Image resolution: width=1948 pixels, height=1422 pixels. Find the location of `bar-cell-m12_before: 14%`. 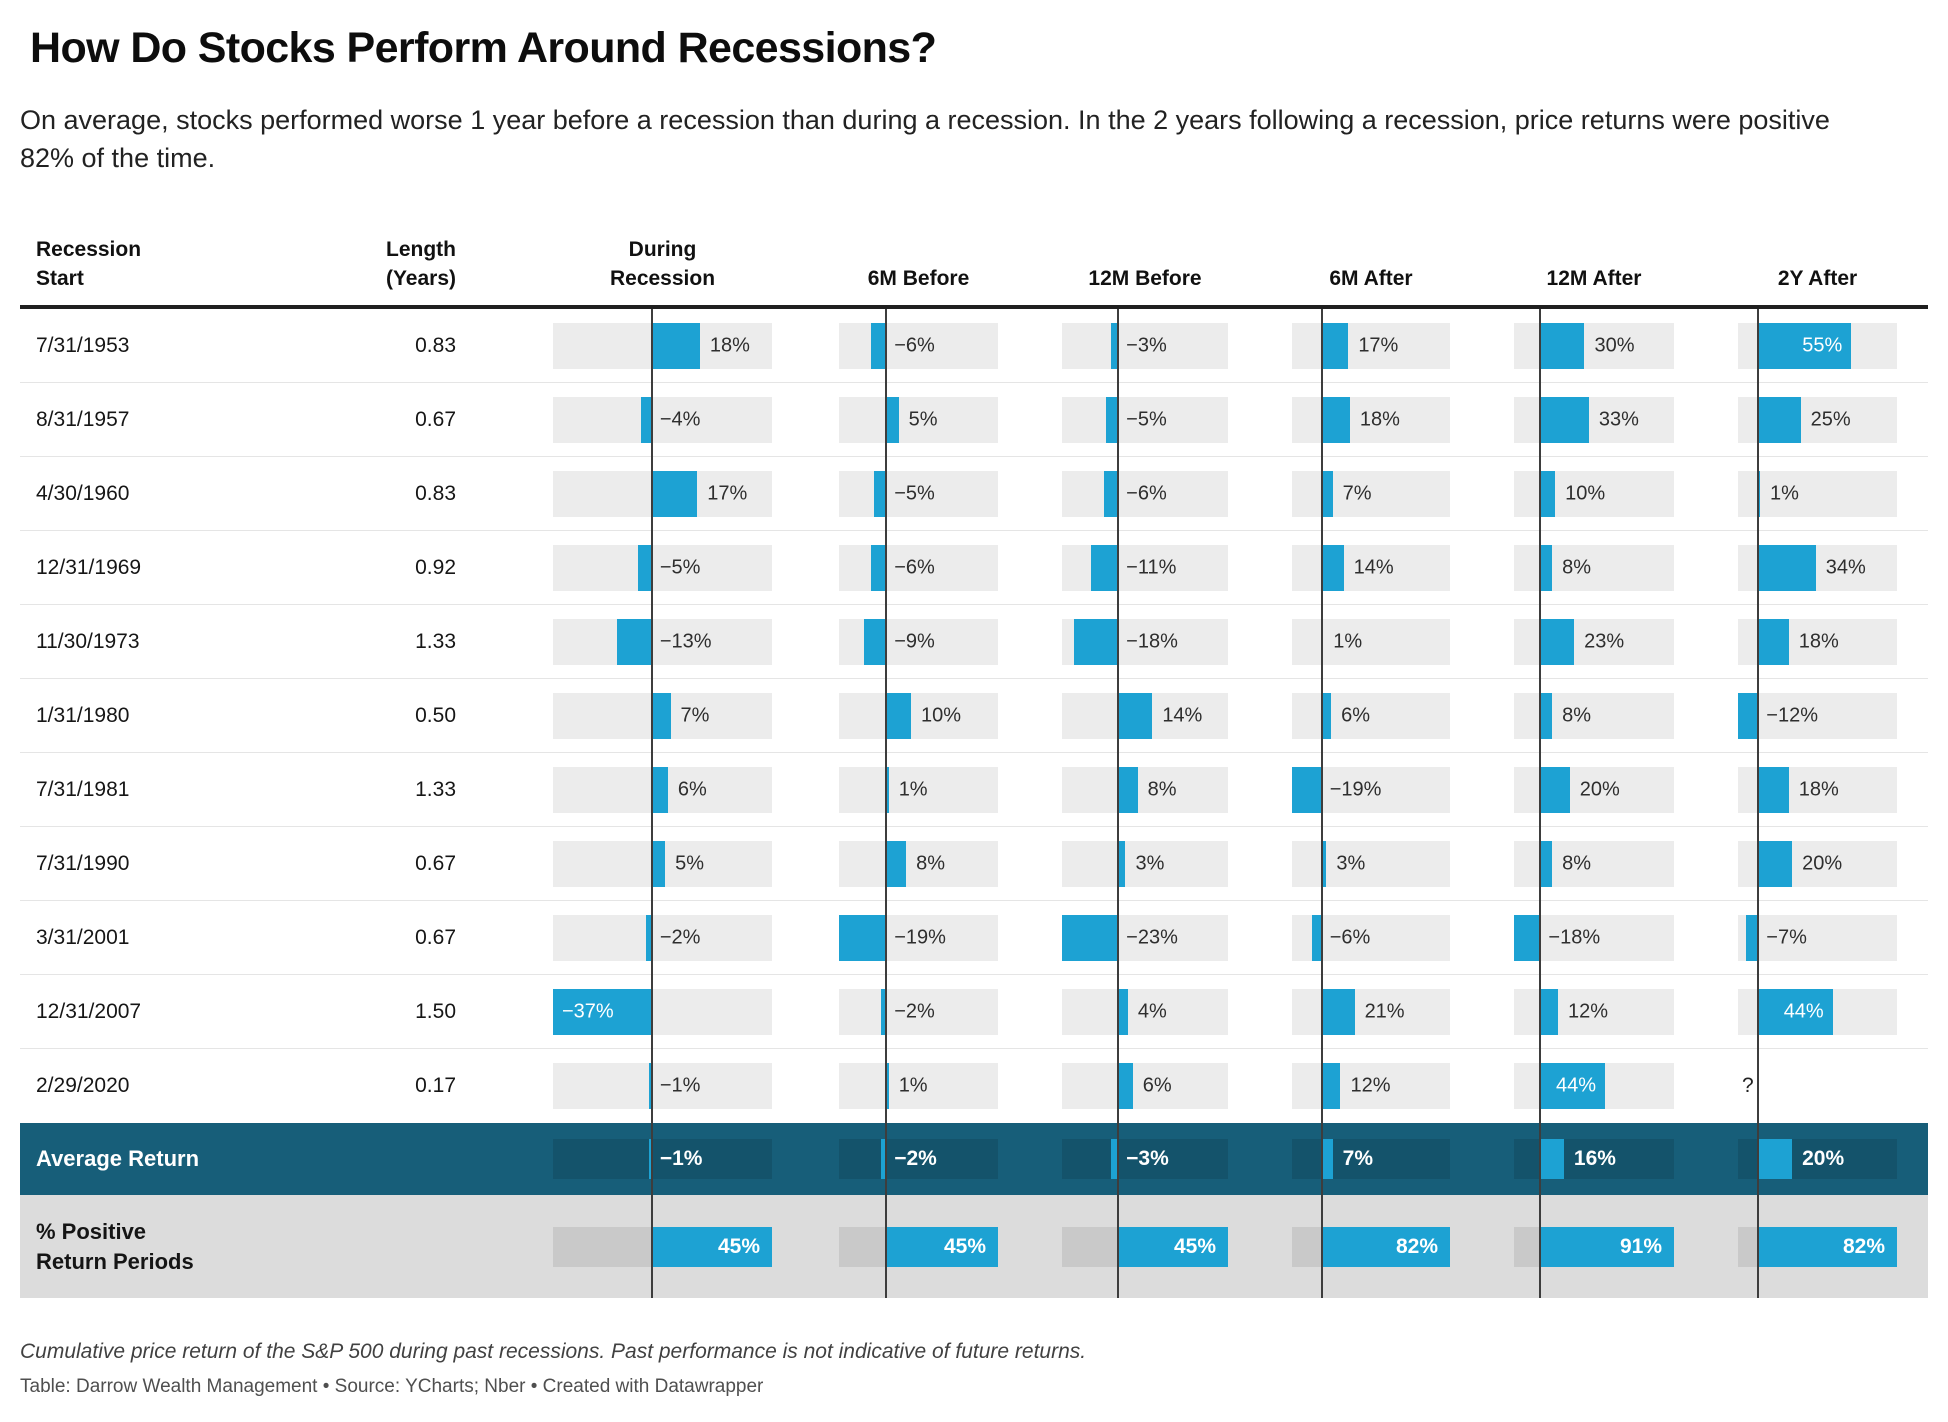

bar-cell-m12_before: 14% is located at coordinates (1113, 715).